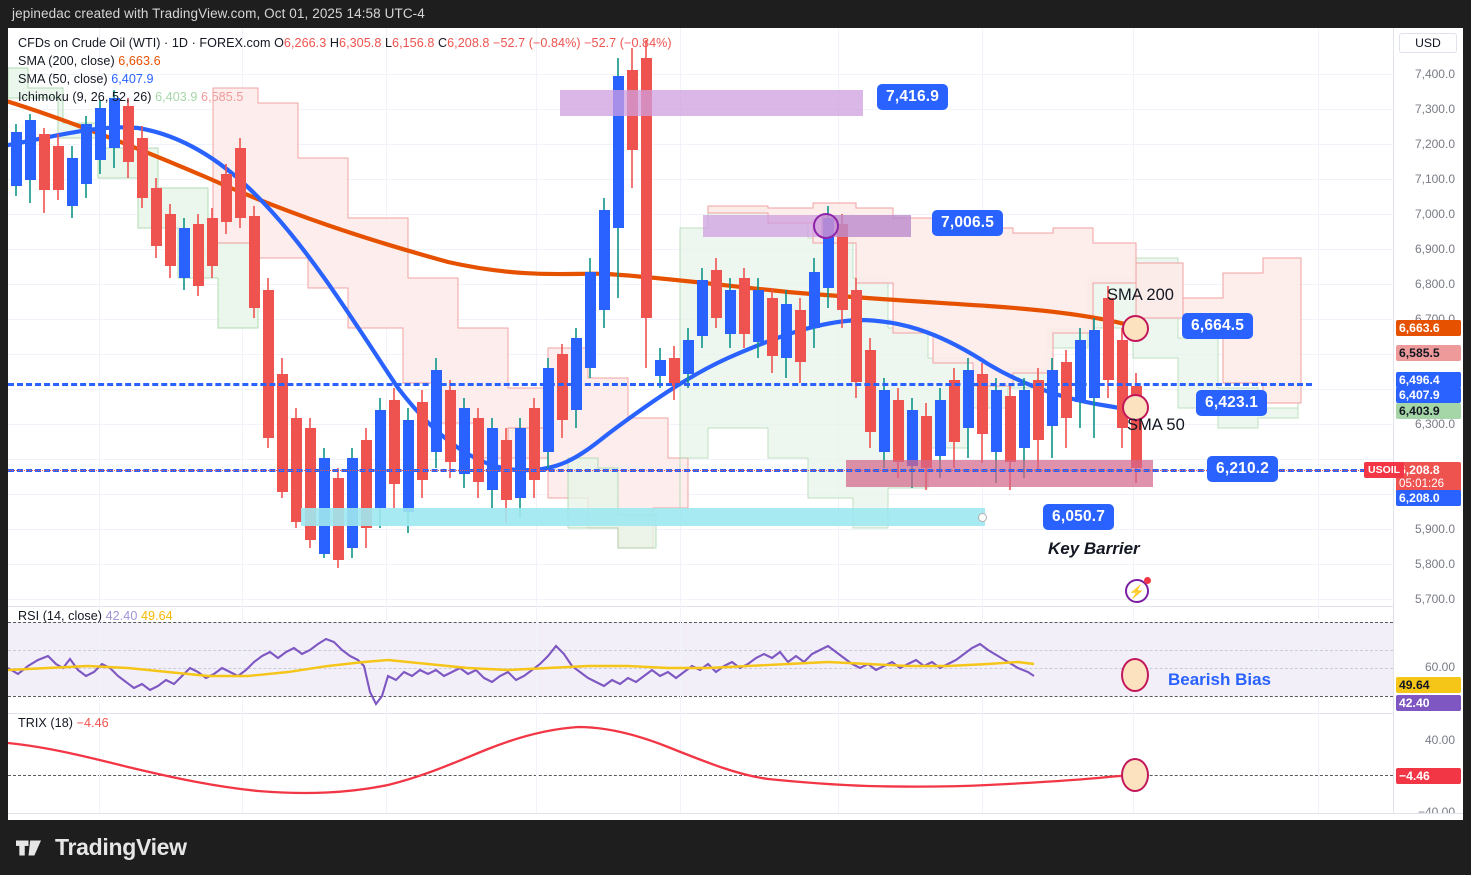 The height and width of the screenshot is (875, 1471). What do you see at coordinates (121, 847) in the screenshot?
I see `tradingview-wordmark: TradingView` at bounding box center [121, 847].